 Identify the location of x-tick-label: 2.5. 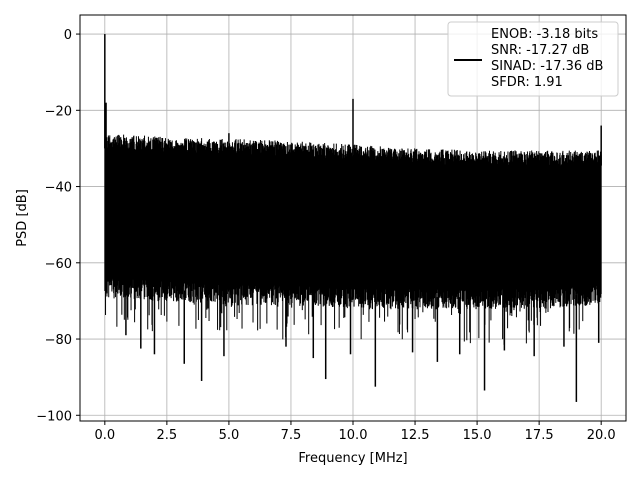
(167, 435).